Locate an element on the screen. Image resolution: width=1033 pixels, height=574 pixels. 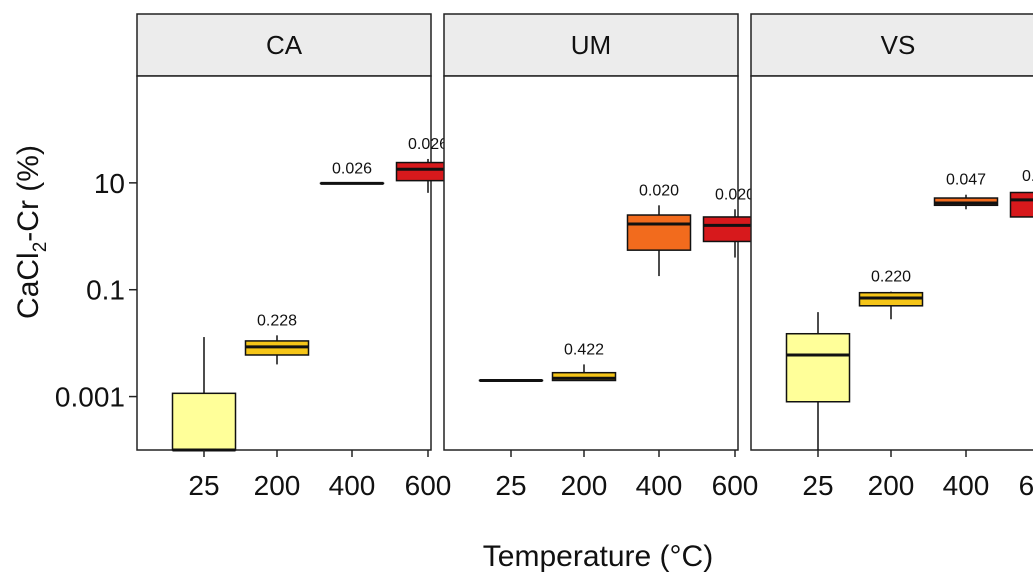
box-annotation: 0.422 is located at coordinates (584, 349).